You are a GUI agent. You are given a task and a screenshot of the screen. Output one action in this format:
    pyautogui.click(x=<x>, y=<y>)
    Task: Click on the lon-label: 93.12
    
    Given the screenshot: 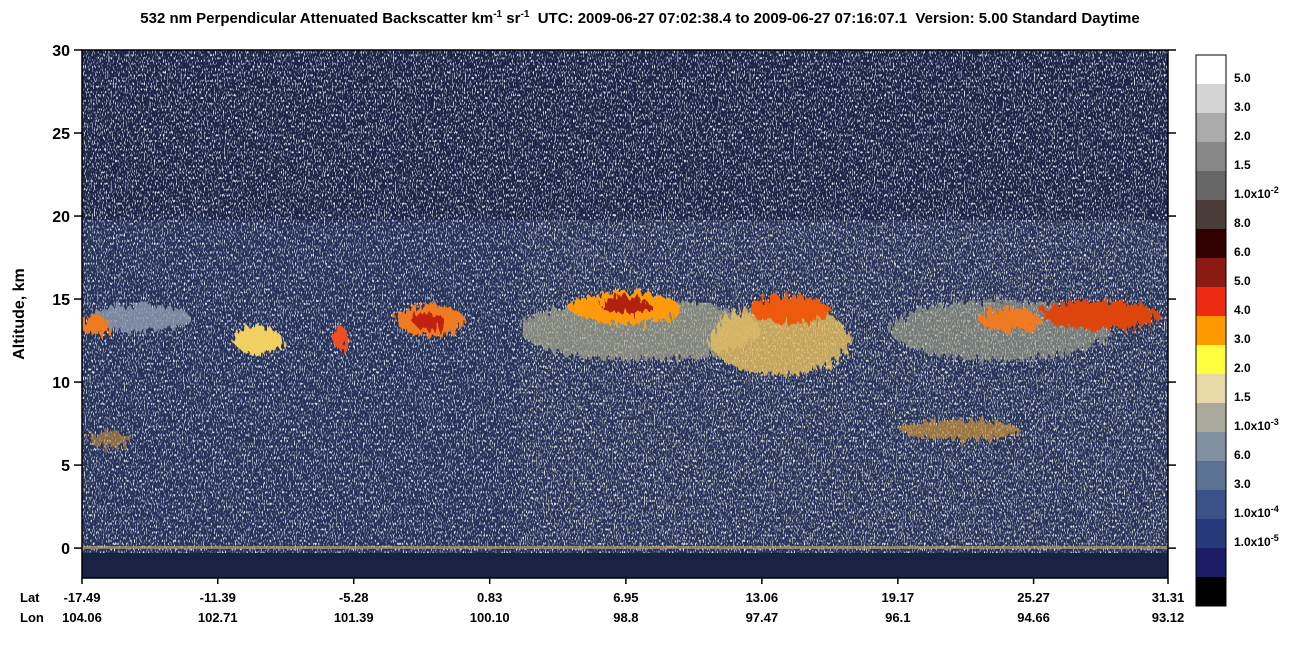 What is the action you would take?
    pyautogui.click(x=1168, y=617)
    